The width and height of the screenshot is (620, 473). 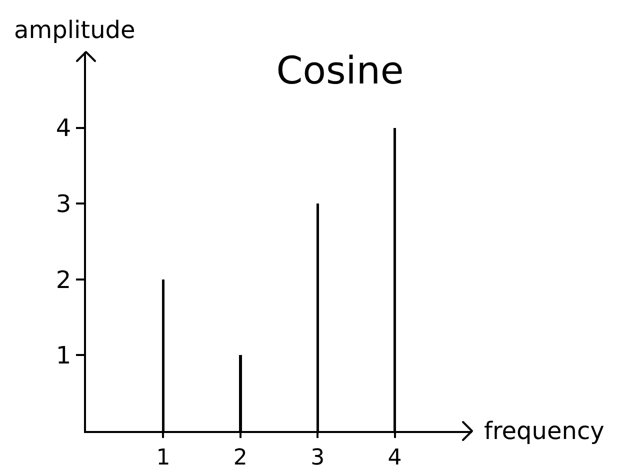 What do you see at coordinates (64, 280) in the screenshot?
I see `y-tick-label: 2` at bounding box center [64, 280].